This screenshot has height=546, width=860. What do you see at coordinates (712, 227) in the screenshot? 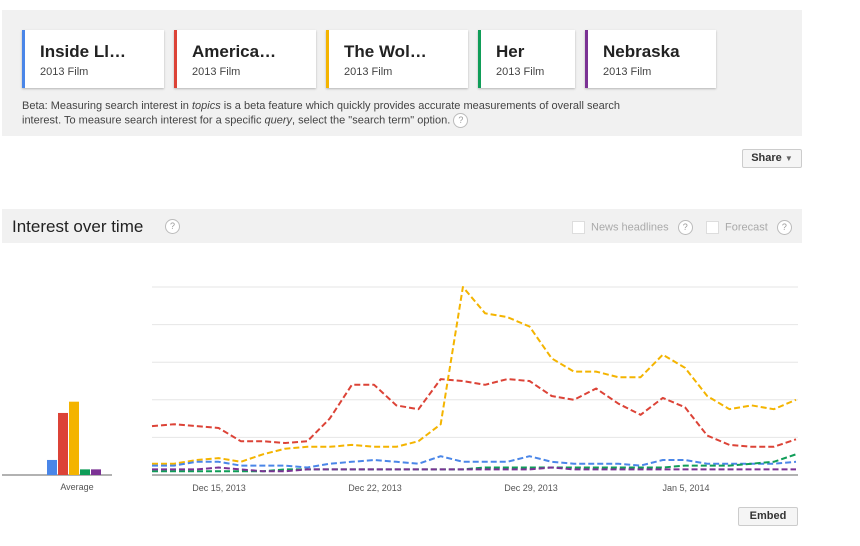
I see `forecast-checkbox` at bounding box center [712, 227].